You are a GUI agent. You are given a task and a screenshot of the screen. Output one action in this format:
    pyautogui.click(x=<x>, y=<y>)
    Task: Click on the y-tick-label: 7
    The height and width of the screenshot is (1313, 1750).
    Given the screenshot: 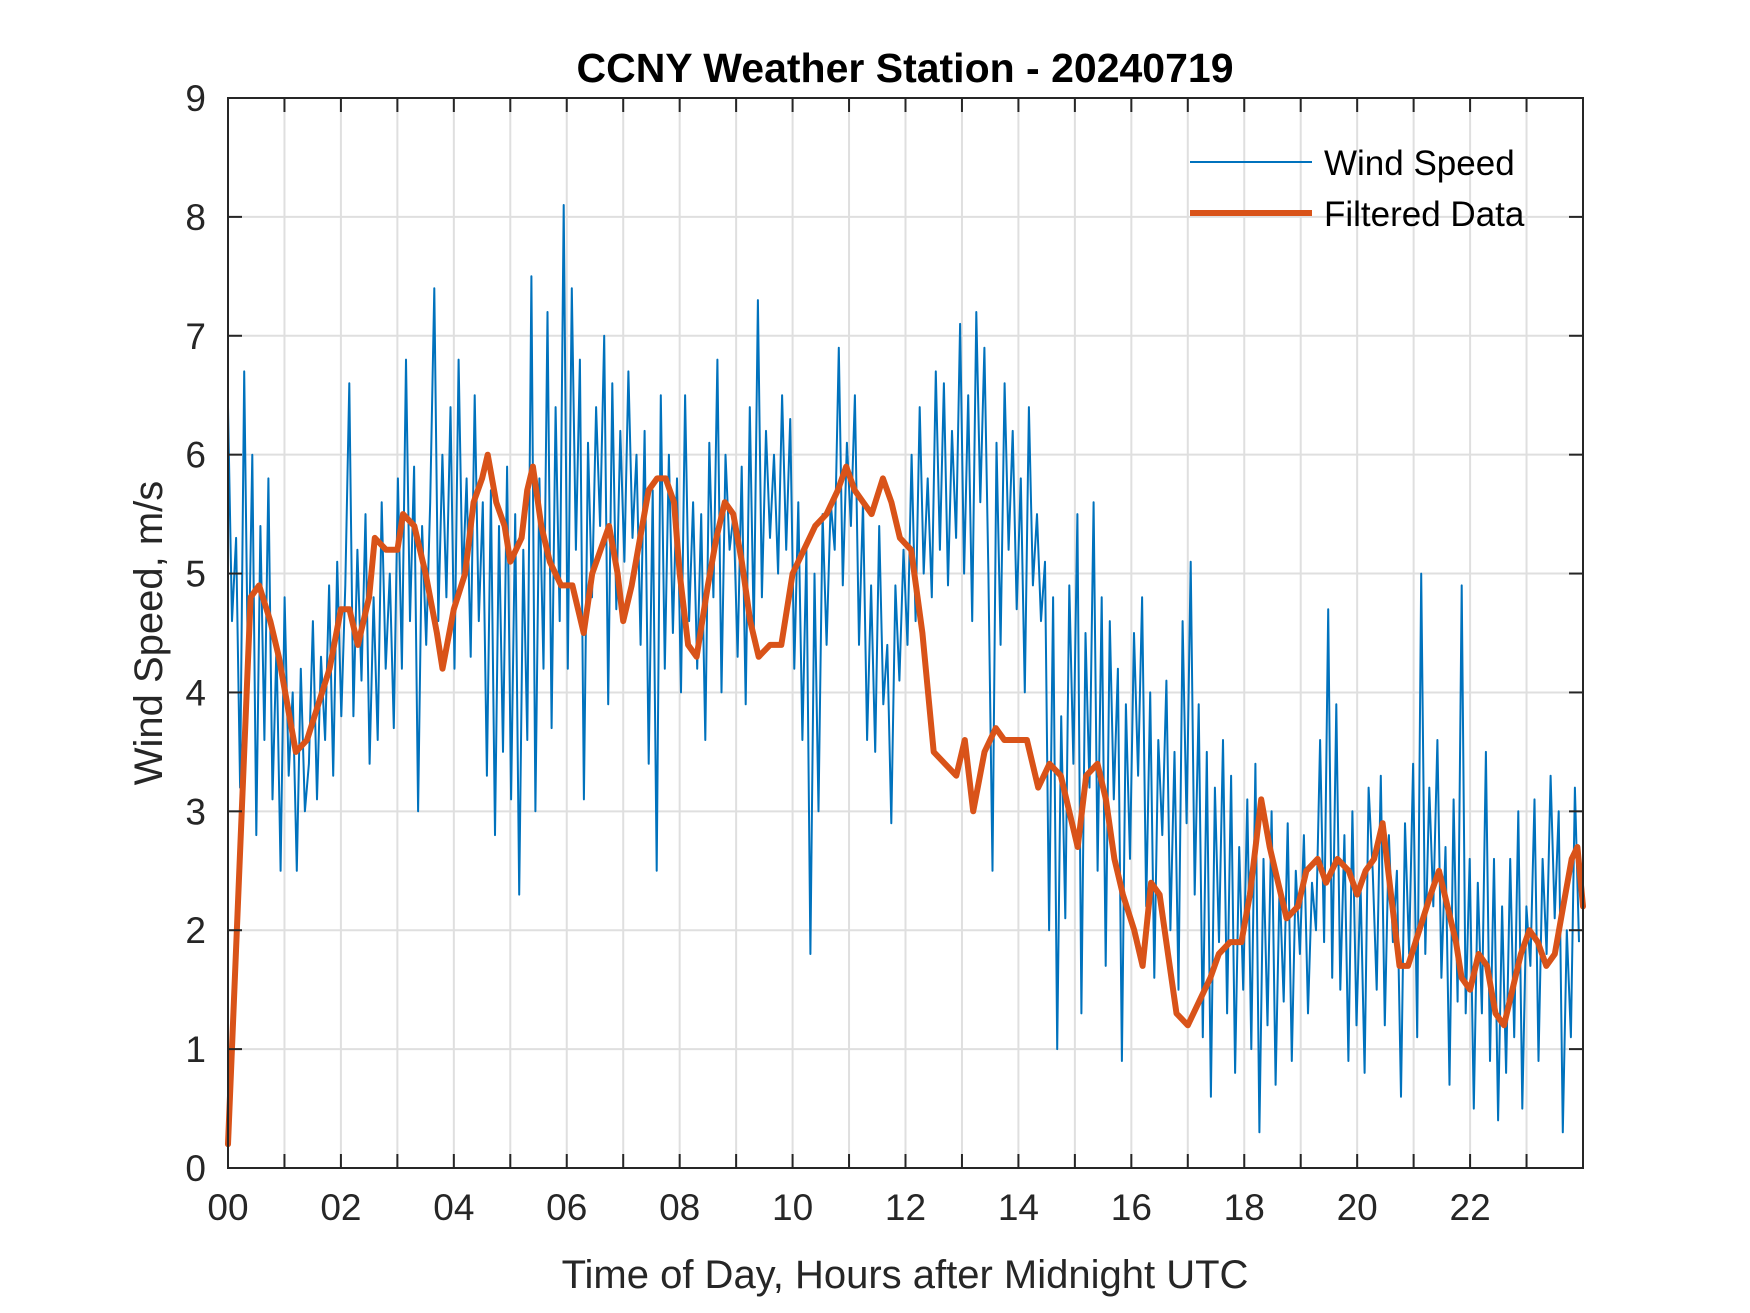 What is the action you would take?
    pyautogui.click(x=195, y=336)
    